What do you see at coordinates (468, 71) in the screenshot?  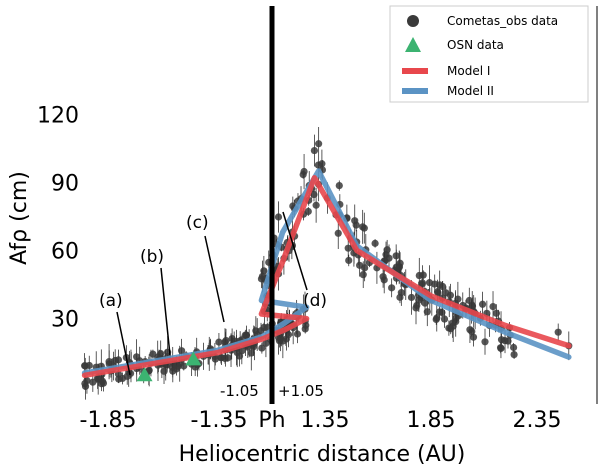 I see `legend-model1-label: Model I` at bounding box center [468, 71].